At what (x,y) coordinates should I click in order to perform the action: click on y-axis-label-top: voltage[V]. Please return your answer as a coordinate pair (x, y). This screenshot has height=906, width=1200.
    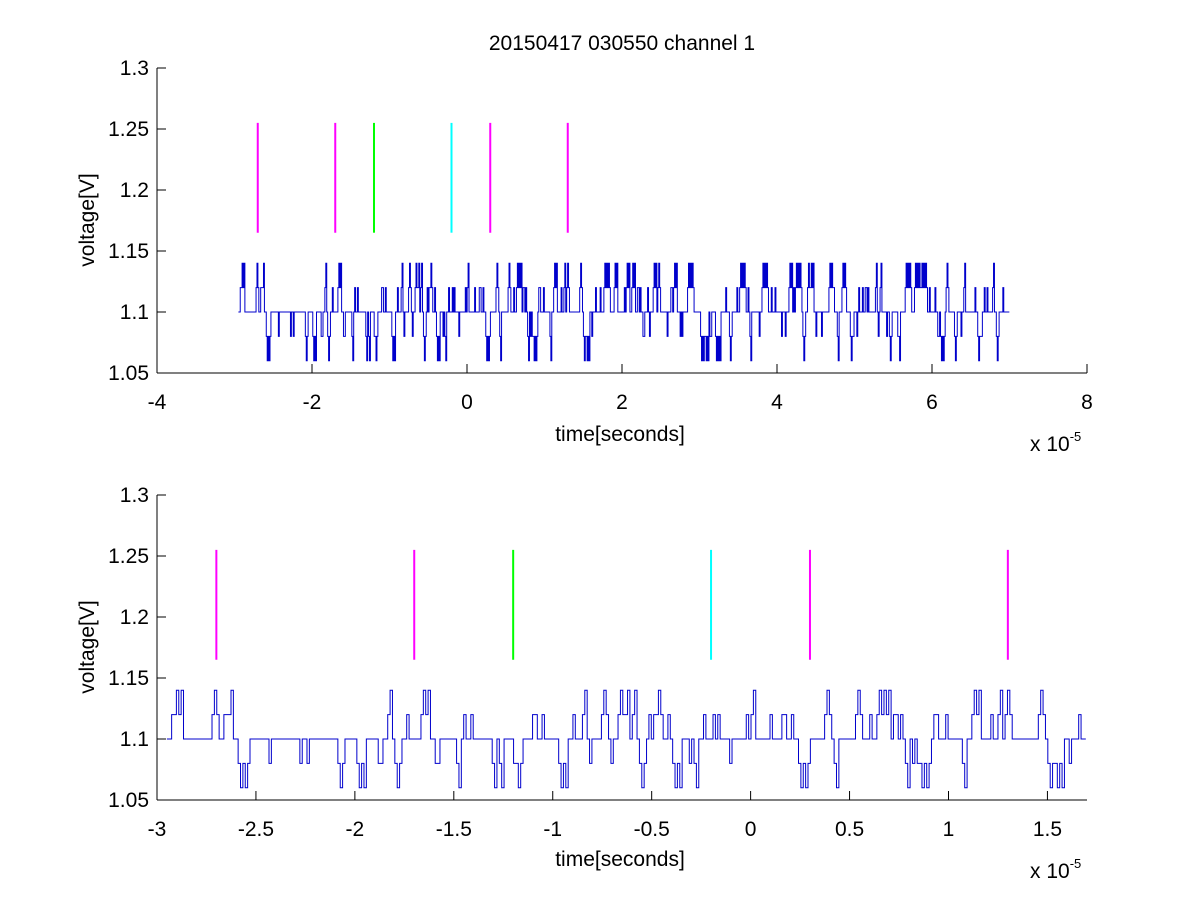
    Looking at the image, I should click on (87, 219).